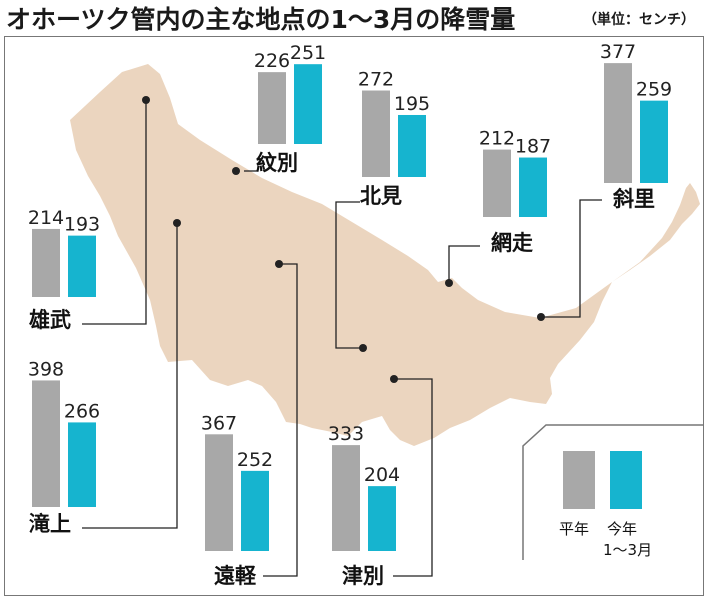  I want to click on legend-swatch-heinen, so click(579, 480).